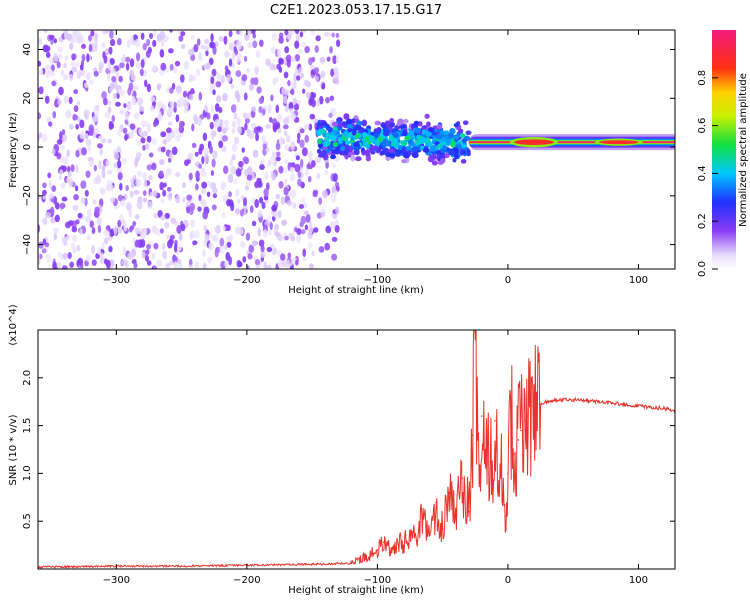  I want to click on x-tick-label: −200, so click(246, 580).